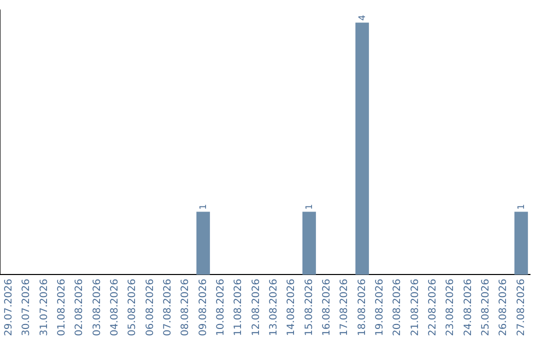 The height and width of the screenshot is (340, 540). What do you see at coordinates (326, 307) in the screenshot?
I see `x-tick-label: 16.08.2026` at bounding box center [326, 307].